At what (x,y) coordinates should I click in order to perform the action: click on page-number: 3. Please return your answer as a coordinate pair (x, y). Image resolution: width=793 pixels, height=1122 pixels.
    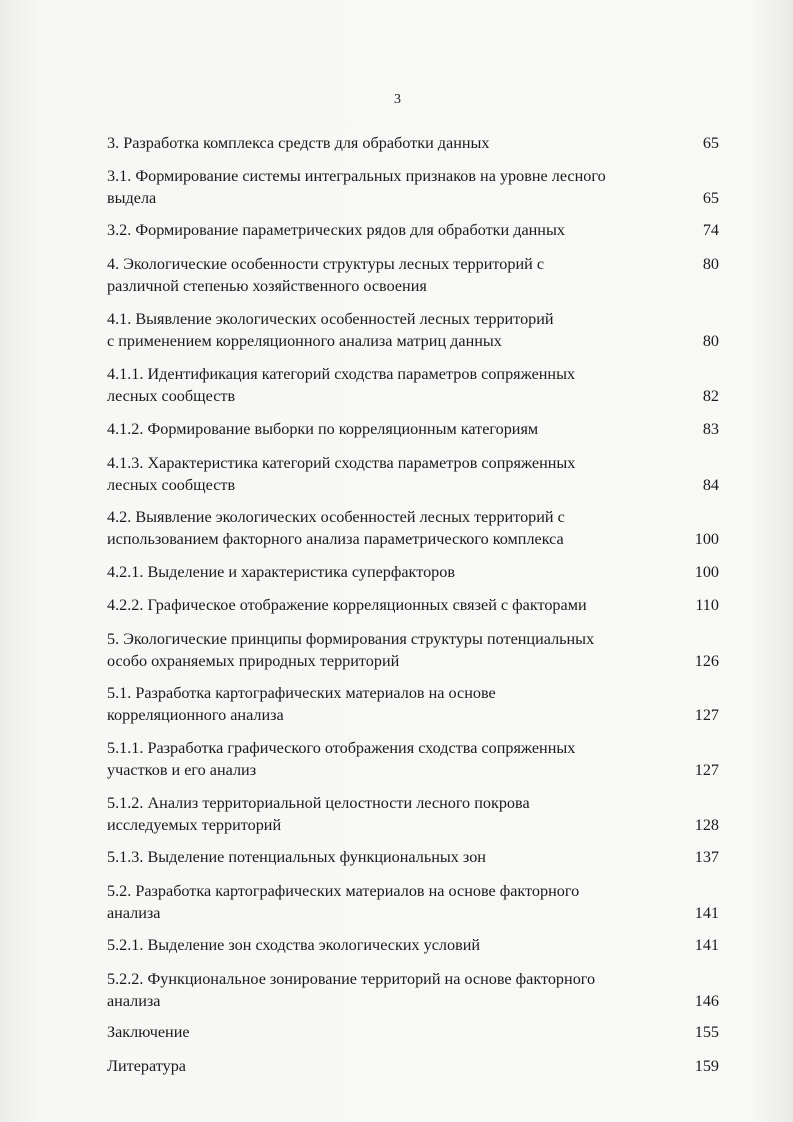
    Looking at the image, I should click on (397, 99).